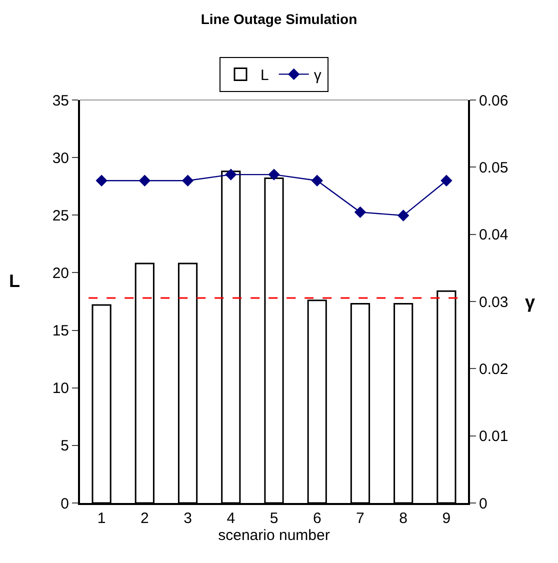 This screenshot has width=558, height=563. Describe the element at coordinates (493, 101) in the screenshot. I see `y2-tick-label: 0.06` at that location.